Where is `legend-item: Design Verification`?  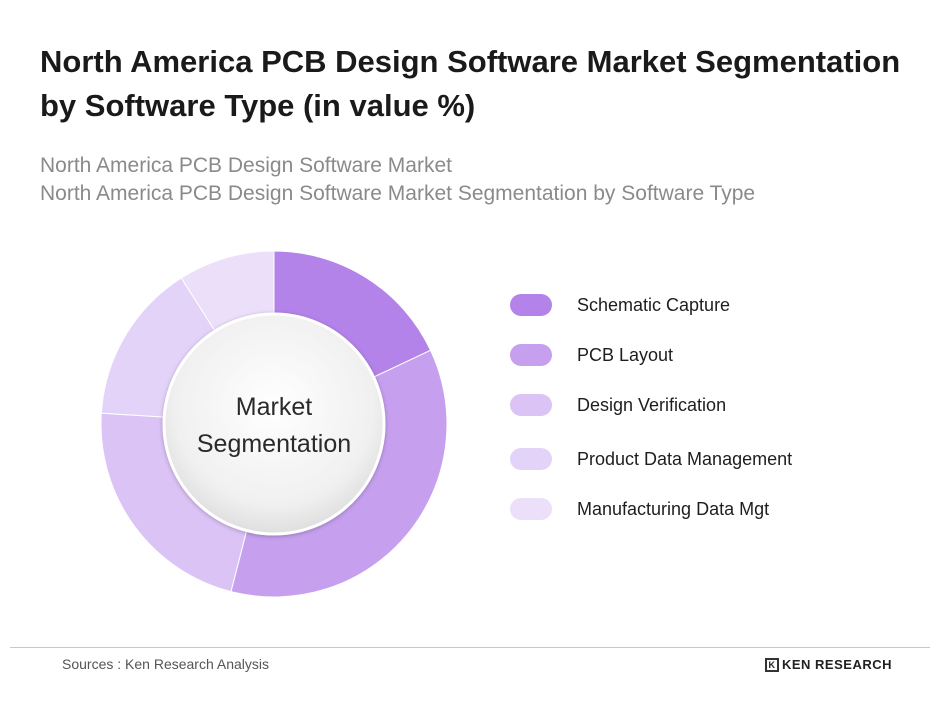 legend-item: Design Verification is located at coordinates (618, 405).